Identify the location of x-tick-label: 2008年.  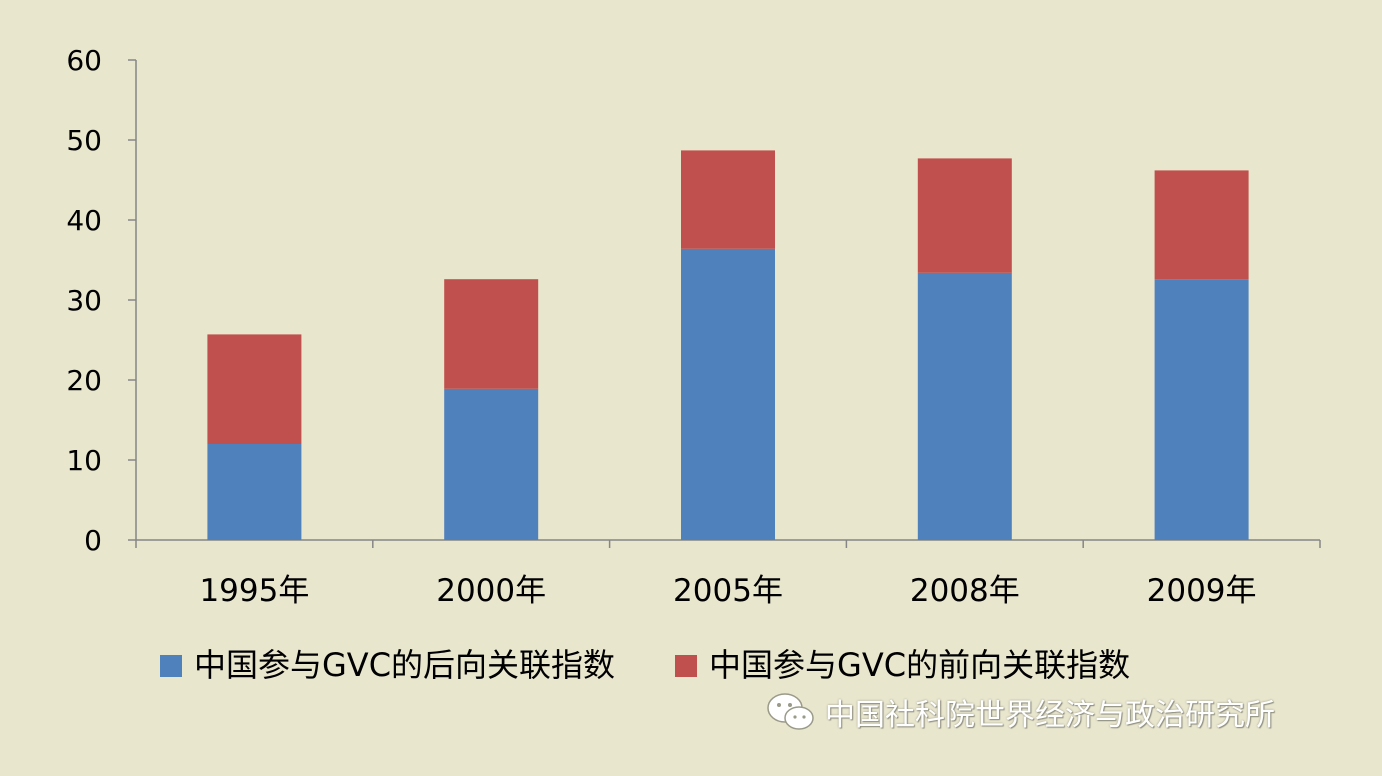
(965, 591).